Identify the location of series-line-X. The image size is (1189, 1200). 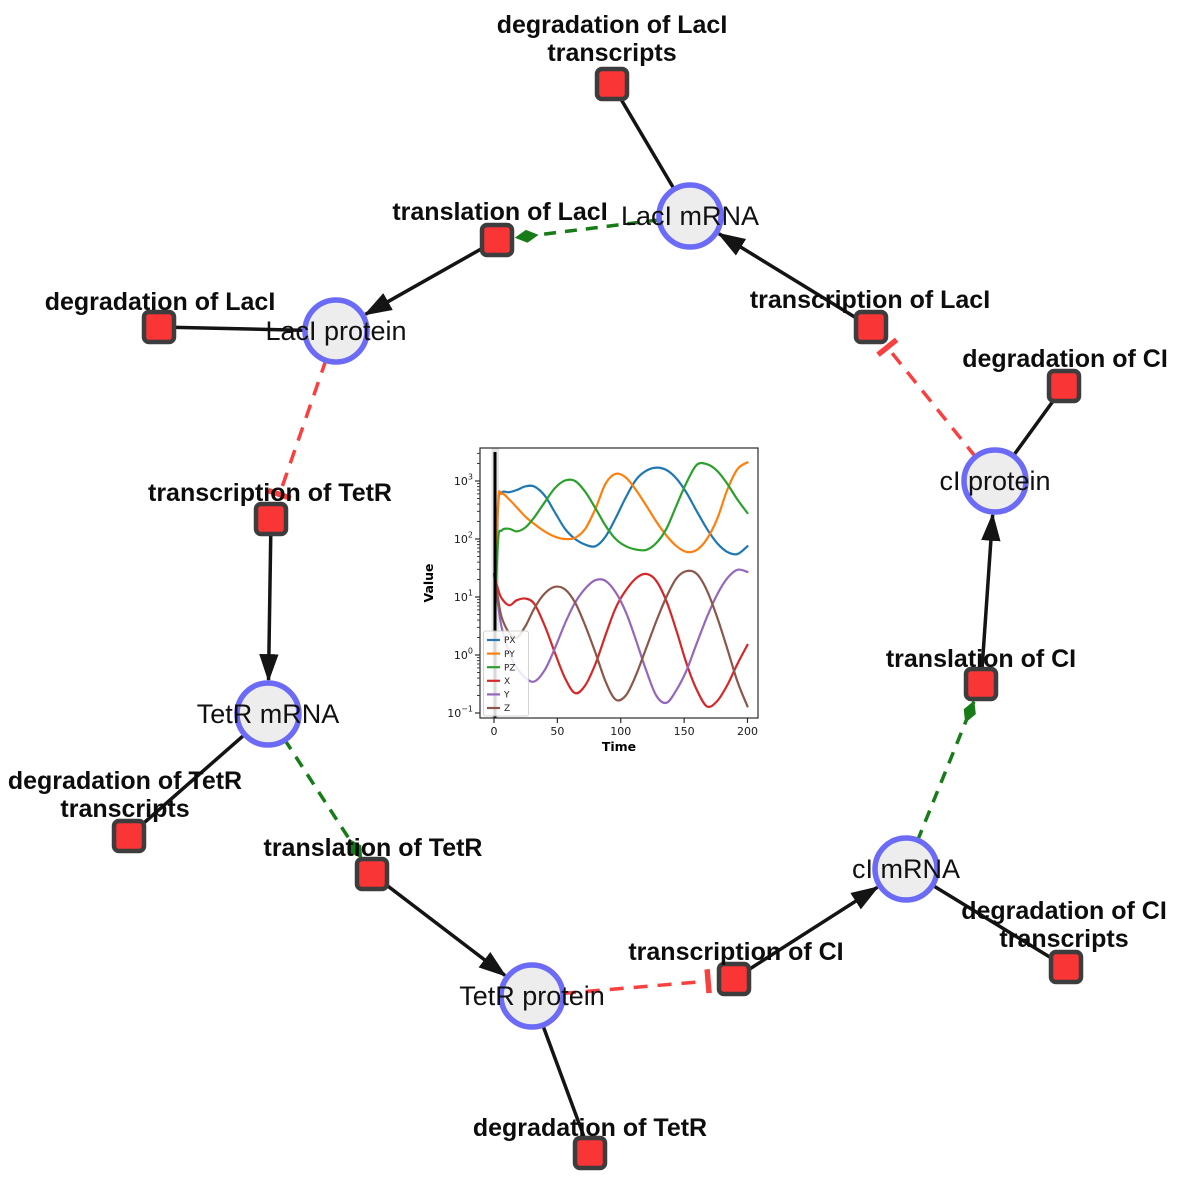
(620, 640).